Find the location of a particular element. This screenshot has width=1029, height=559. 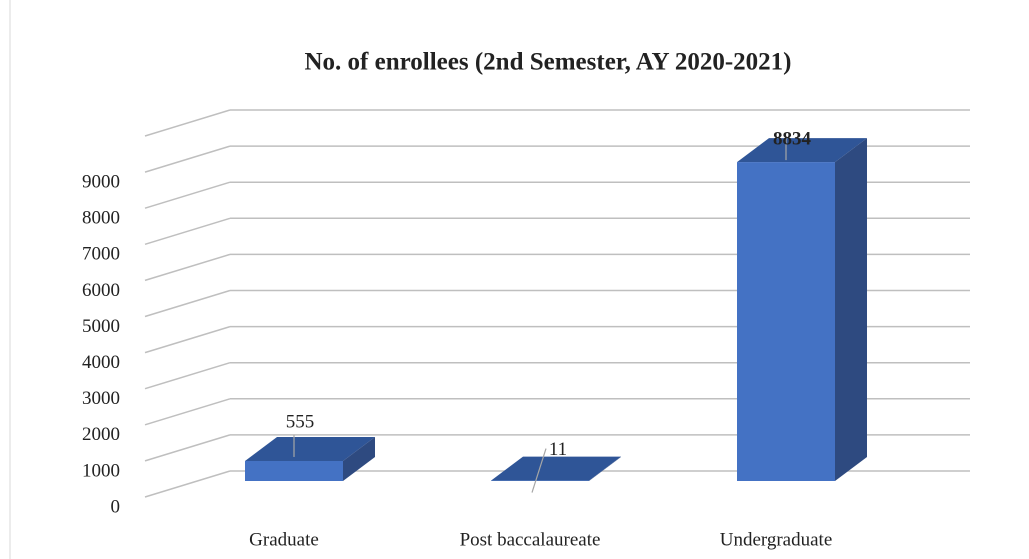

y-tick-label: 3000 is located at coordinates (101, 398).